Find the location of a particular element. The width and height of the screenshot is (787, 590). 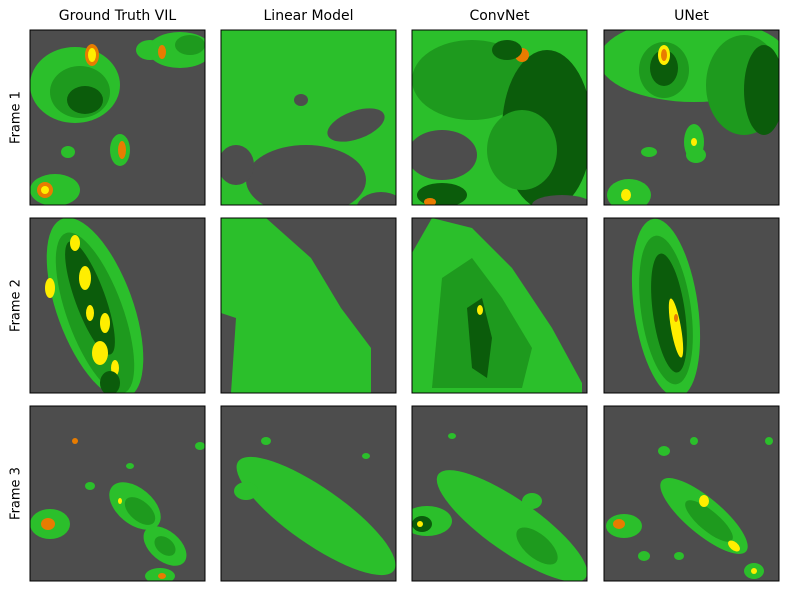

row-label: Frame 2 is located at coordinates (16, 305).